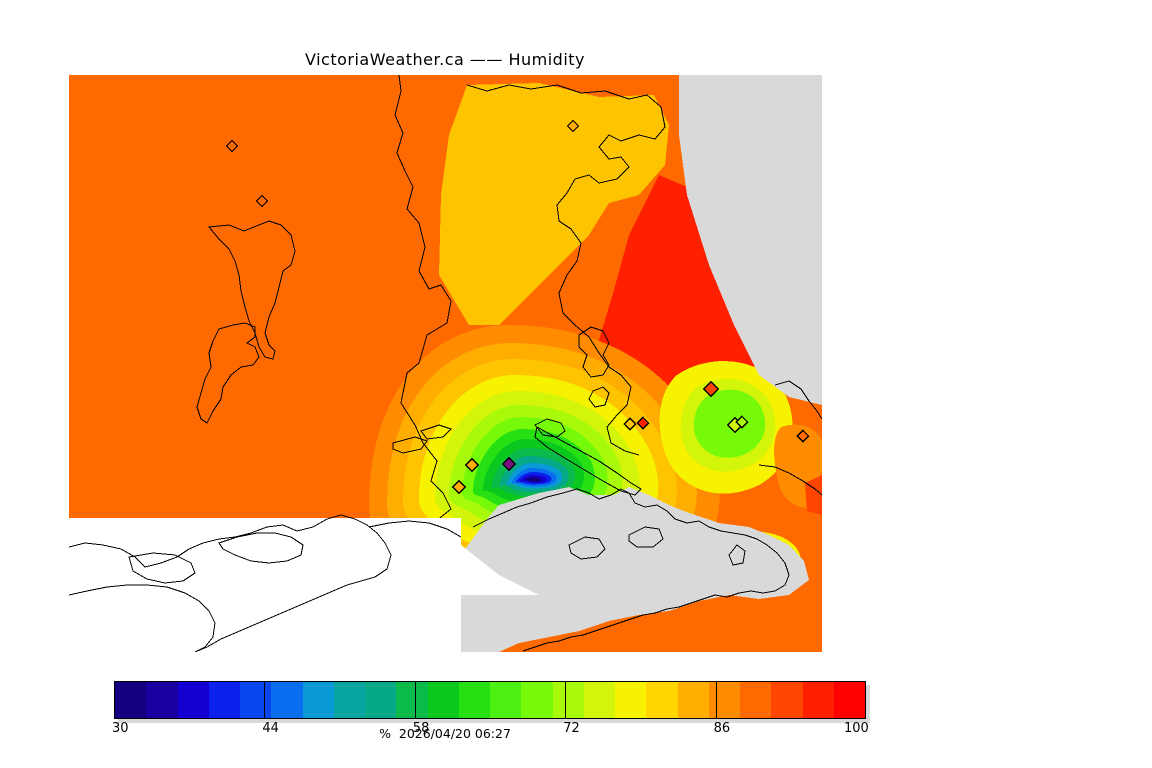 The image size is (1152, 768). What do you see at coordinates (270, 728) in the screenshot?
I see `colorbar-tick-label: 44` at bounding box center [270, 728].